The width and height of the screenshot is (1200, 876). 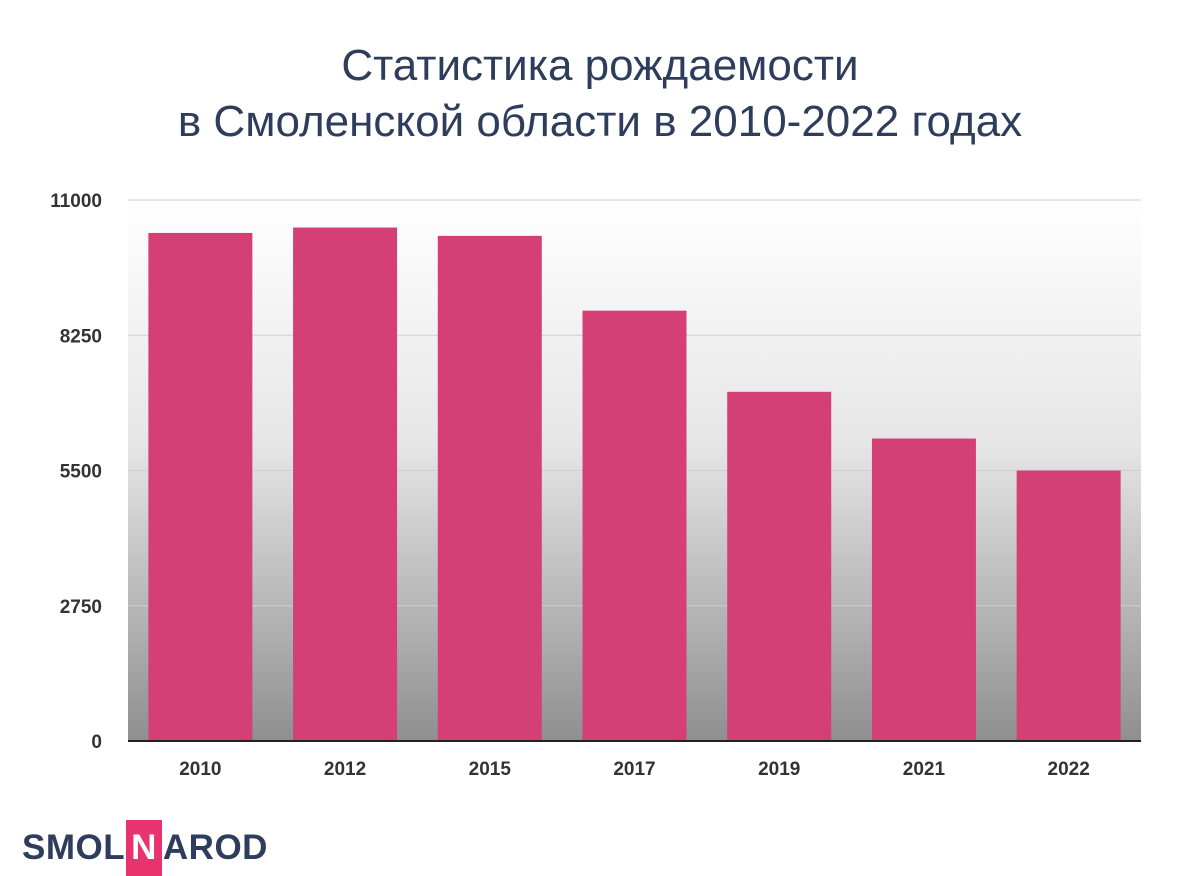 I want to click on y-tick-label: 11000, so click(x=76, y=201).